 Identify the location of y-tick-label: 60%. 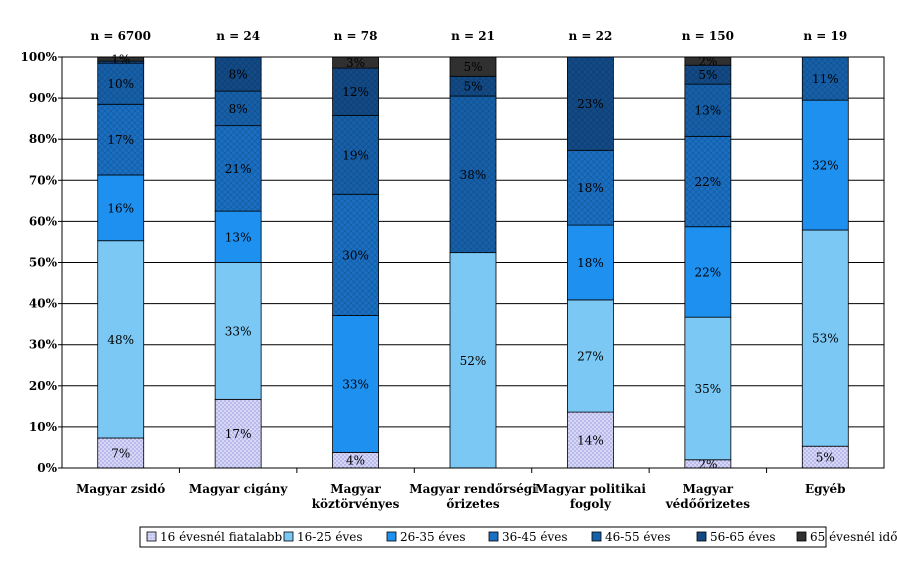
(43, 221).